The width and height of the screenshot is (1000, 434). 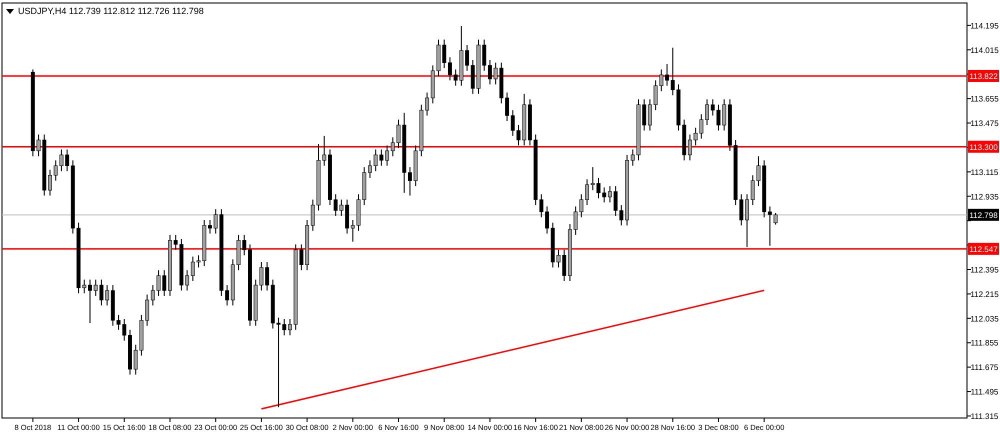 I want to click on y-tick-label: 113.655, so click(x=985, y=99).